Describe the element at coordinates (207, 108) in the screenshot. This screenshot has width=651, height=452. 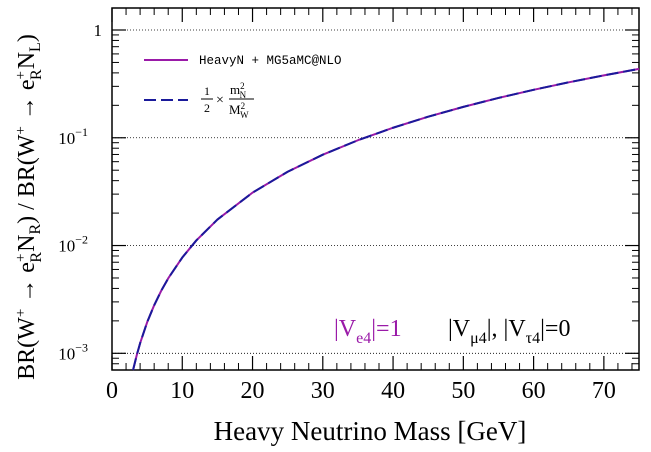
I see `svg-text: 2` at that location.